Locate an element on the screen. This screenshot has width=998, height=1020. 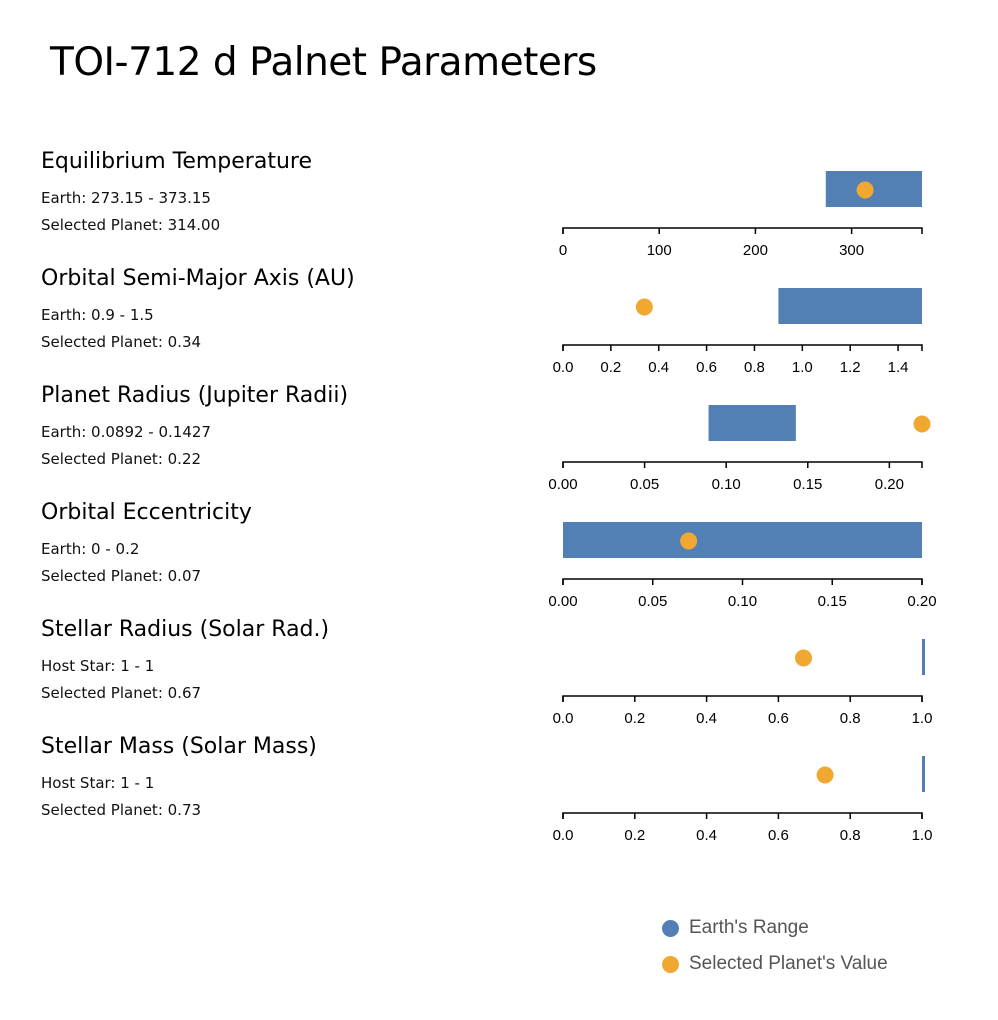
legend-item-range: Earth's Range is located at coordinates (775, 928).